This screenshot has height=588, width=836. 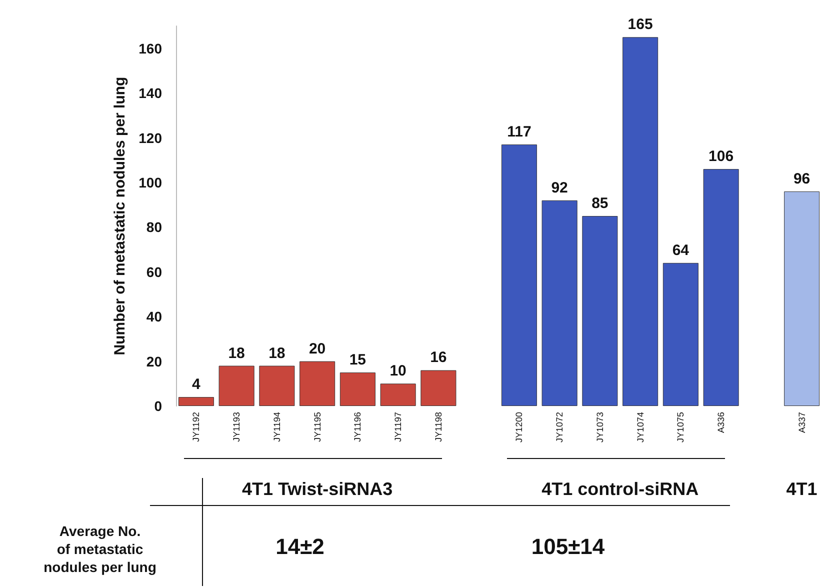 What do you see at coordinates (681, 427) in the screenshot?
I see `x-tick-label: JY1075` at bounding box center [681, 427].